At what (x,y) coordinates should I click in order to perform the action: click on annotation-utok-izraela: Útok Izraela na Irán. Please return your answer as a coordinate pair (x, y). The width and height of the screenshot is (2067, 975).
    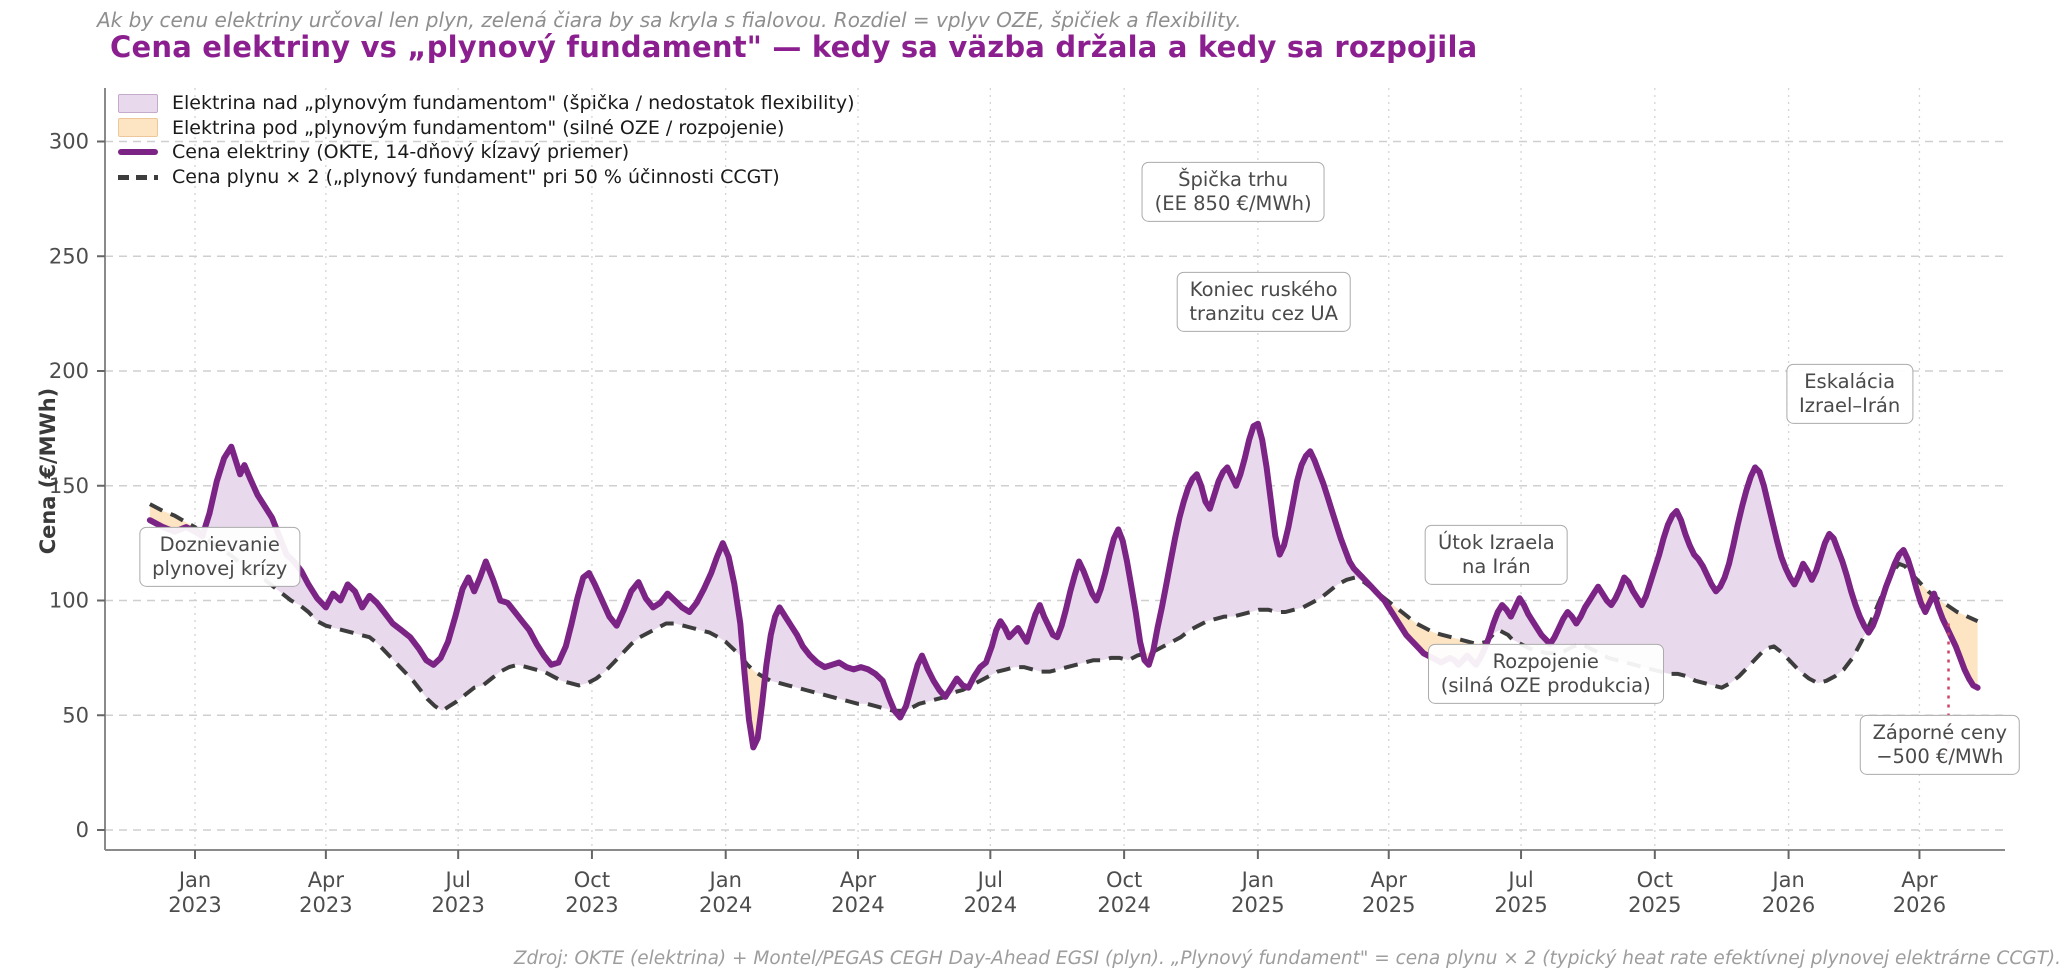
    Looking at the image, I should click on (1496, 554).